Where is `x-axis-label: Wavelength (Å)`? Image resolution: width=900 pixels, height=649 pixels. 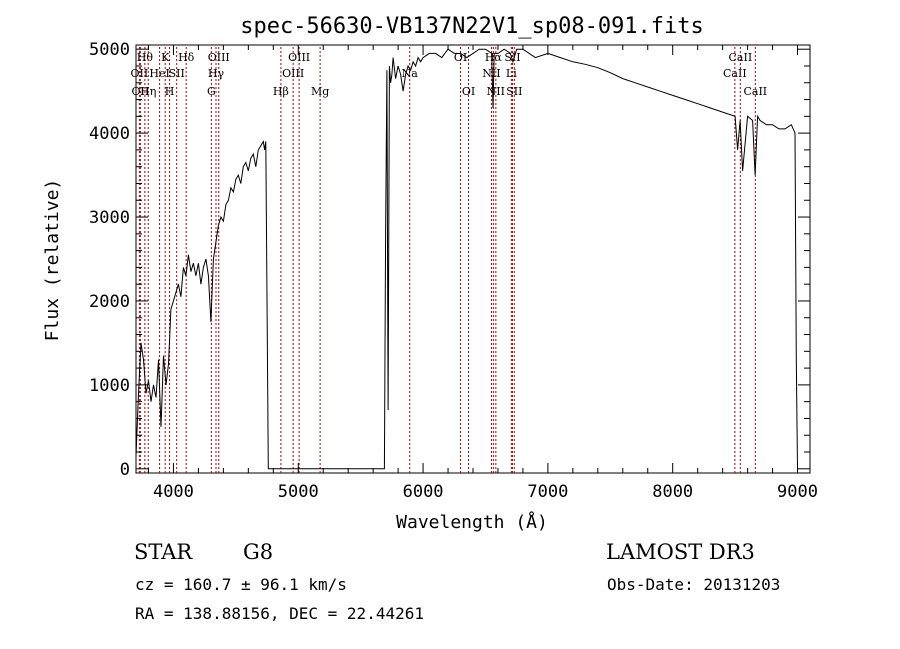 x-axis-label: Wavelength (Å) is located at coordinates (472, 522).